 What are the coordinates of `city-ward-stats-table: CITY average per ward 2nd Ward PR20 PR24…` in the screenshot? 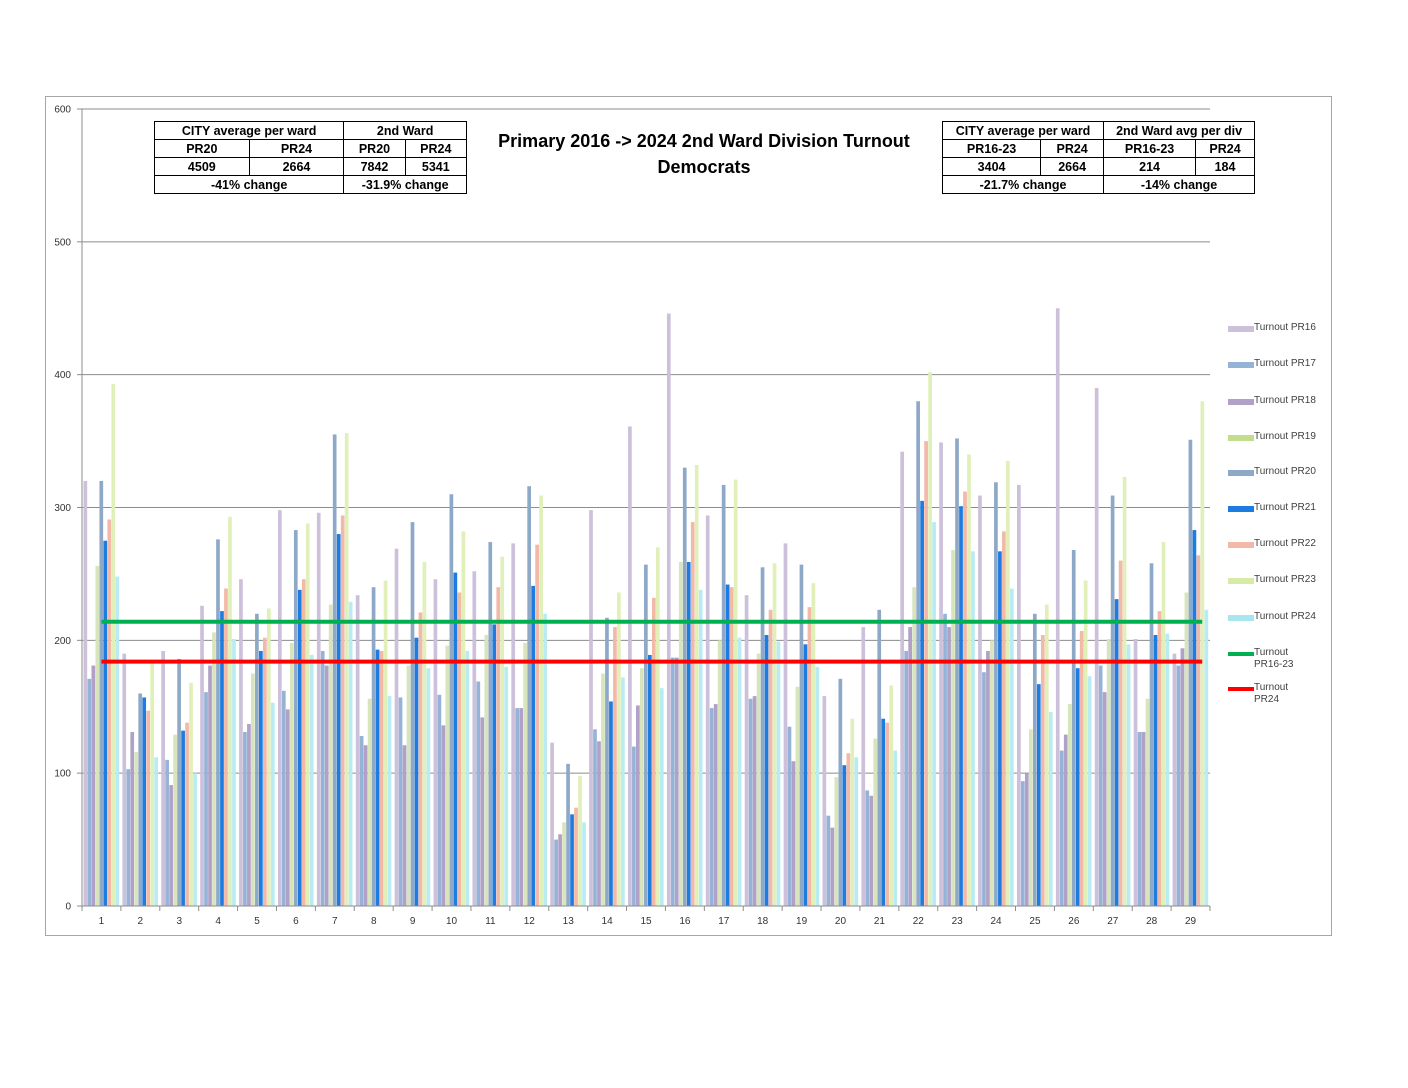 It's located at (310, 157).